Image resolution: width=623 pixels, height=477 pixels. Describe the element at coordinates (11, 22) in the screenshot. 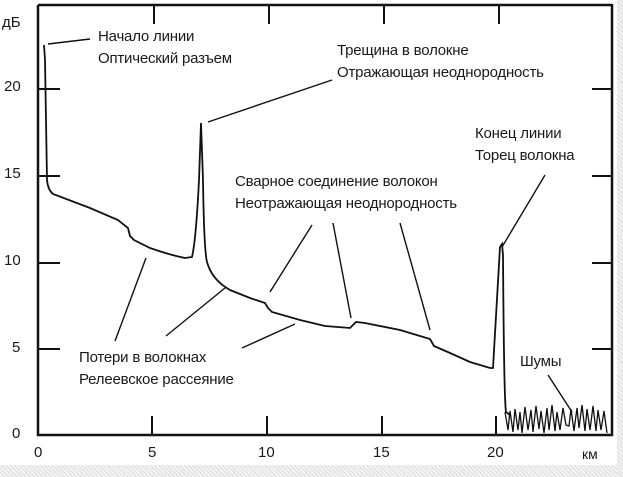

I see `y-axis-unit: дБ` at that location.